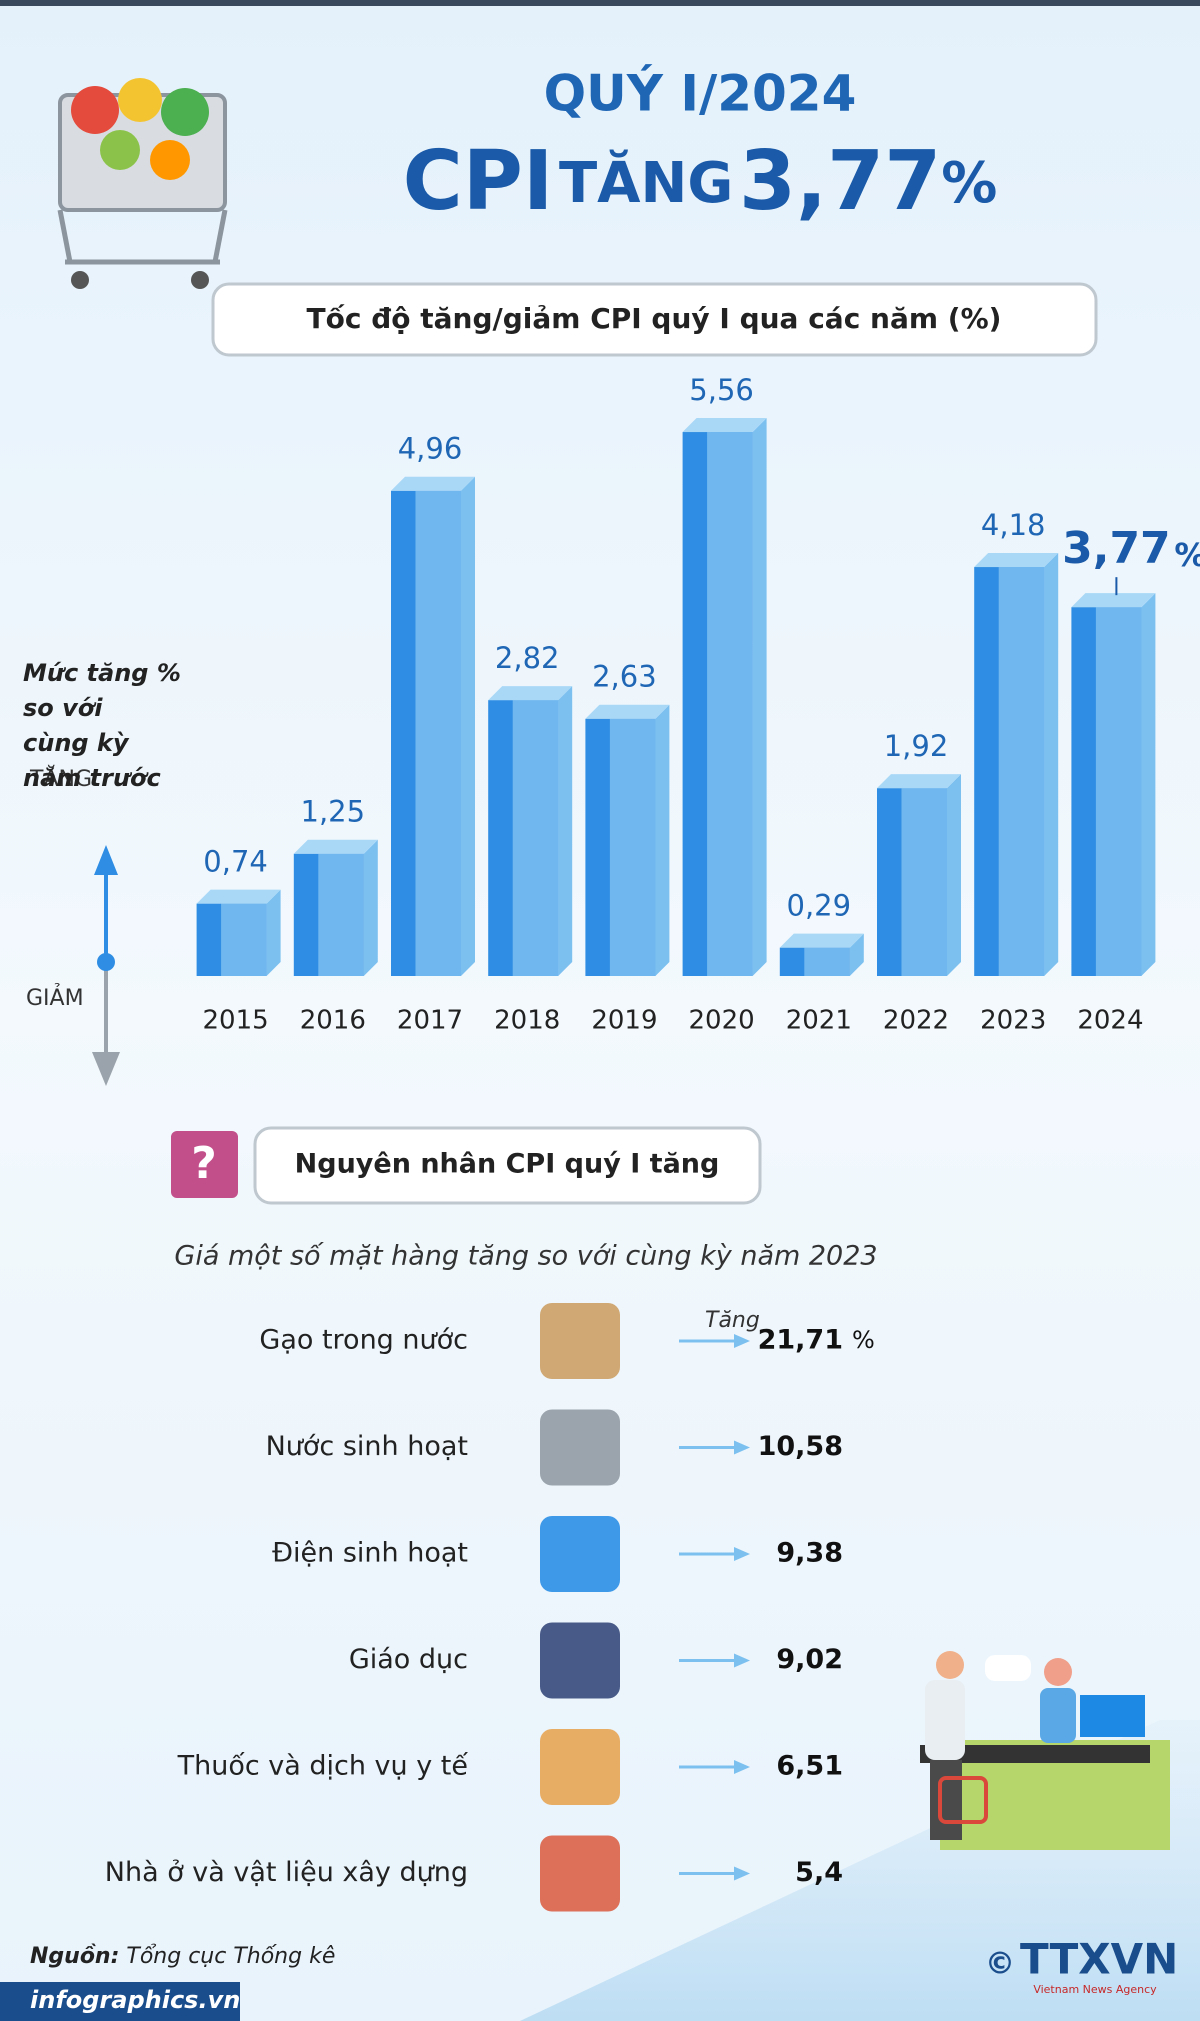 Image resolution: width=1200 pixels, height=2021 pixels. What do you see at coordinates (135, 2000) in the screenshot?
I see `website: infographics.vn` at bounding box center [135, 2000].